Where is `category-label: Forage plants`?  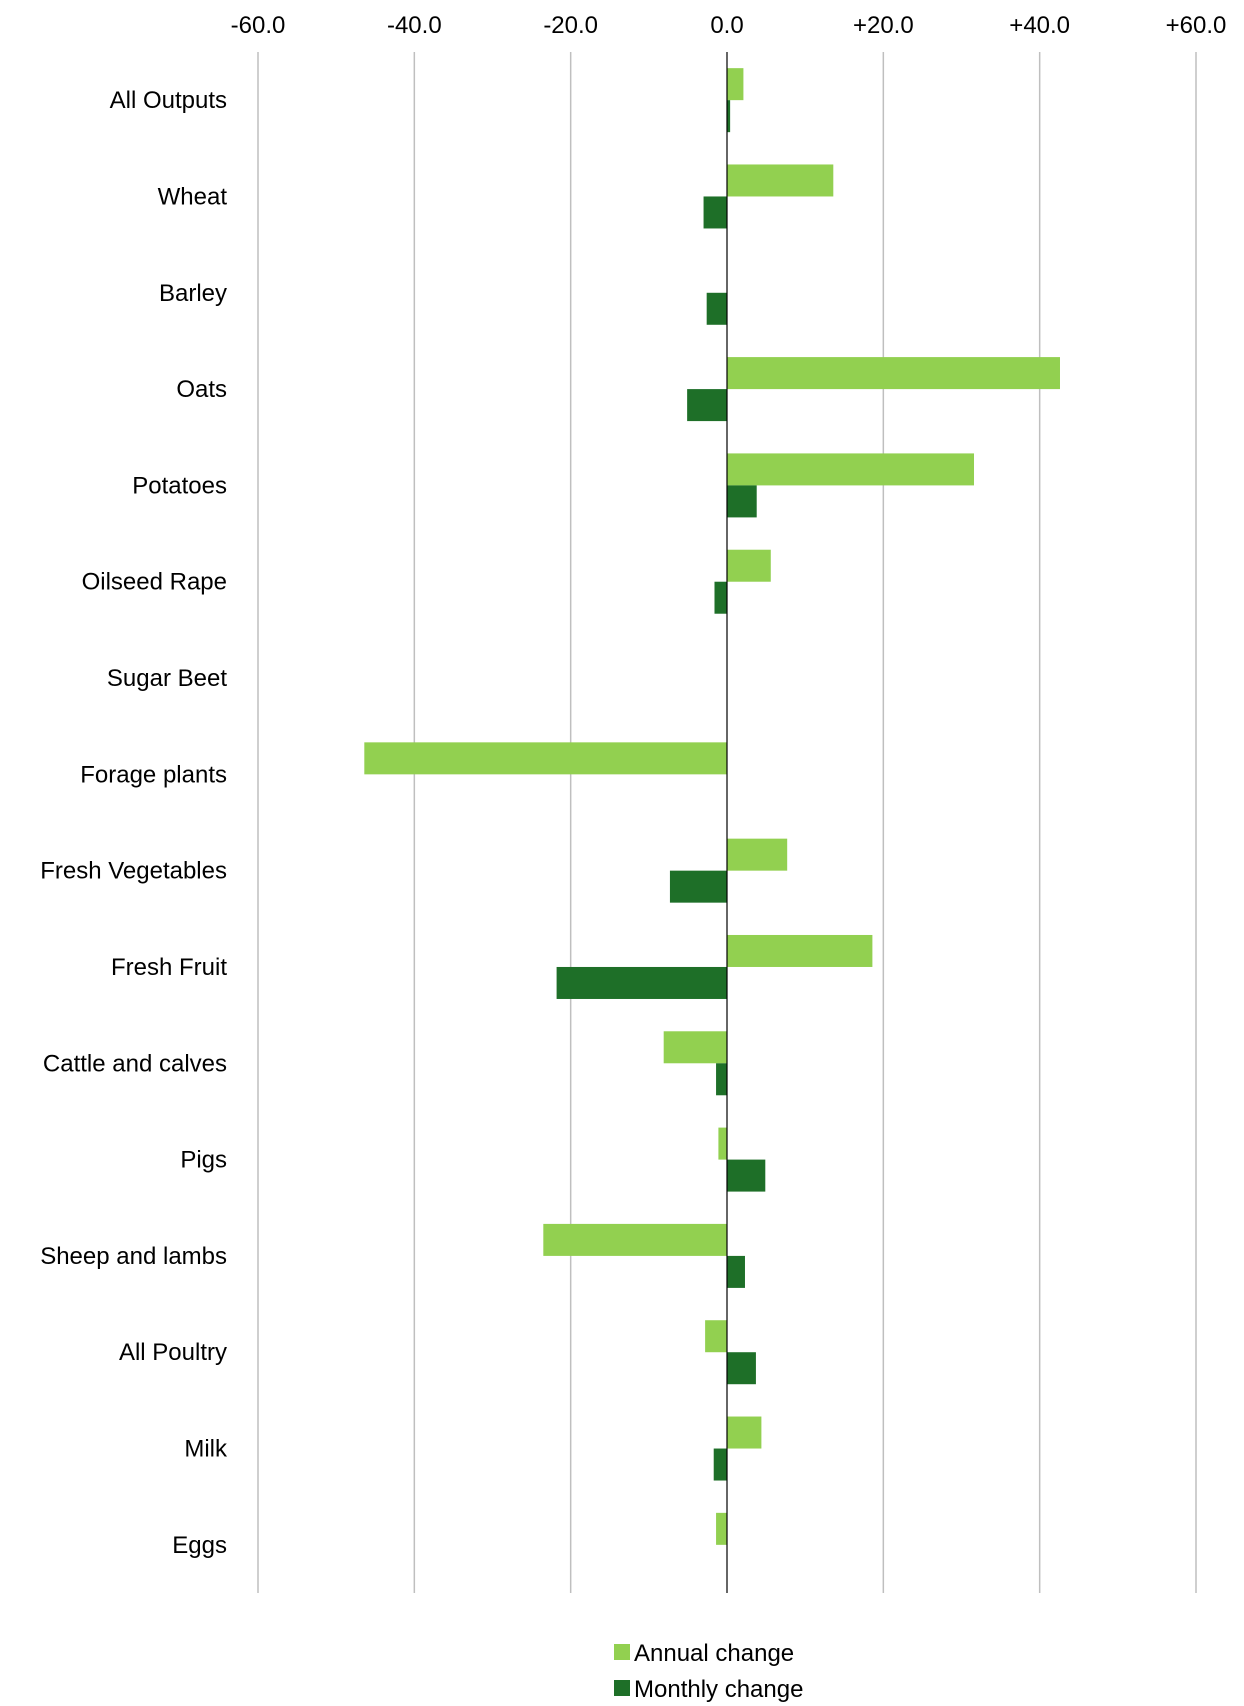 category-label: Forage plants is located at coordinates (153, 774).